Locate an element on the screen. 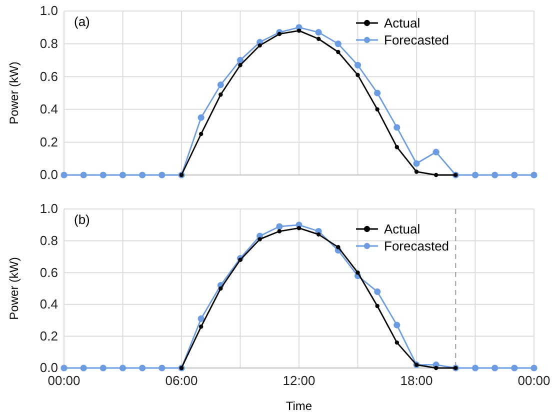  x-tick-label: 12:00 is located at coordinates (299, 380).